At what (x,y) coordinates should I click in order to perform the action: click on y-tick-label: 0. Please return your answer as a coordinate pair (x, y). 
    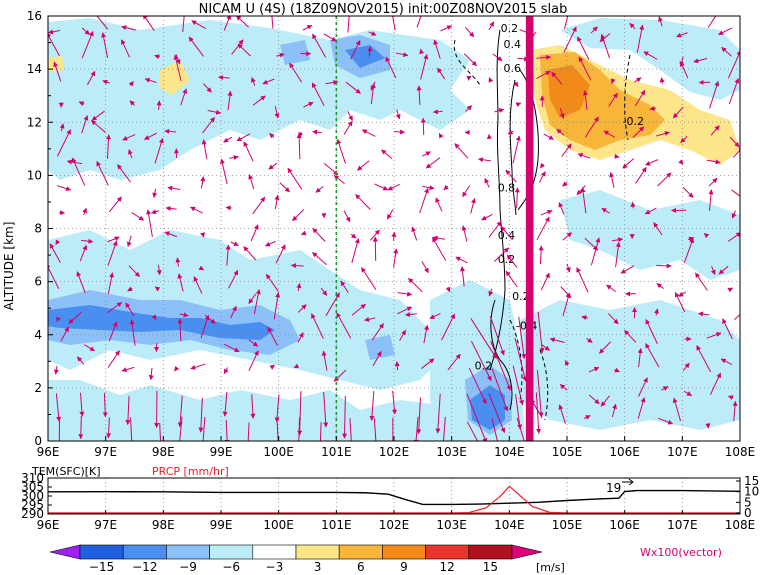
    Looking at the image, I should click on (38, 441).